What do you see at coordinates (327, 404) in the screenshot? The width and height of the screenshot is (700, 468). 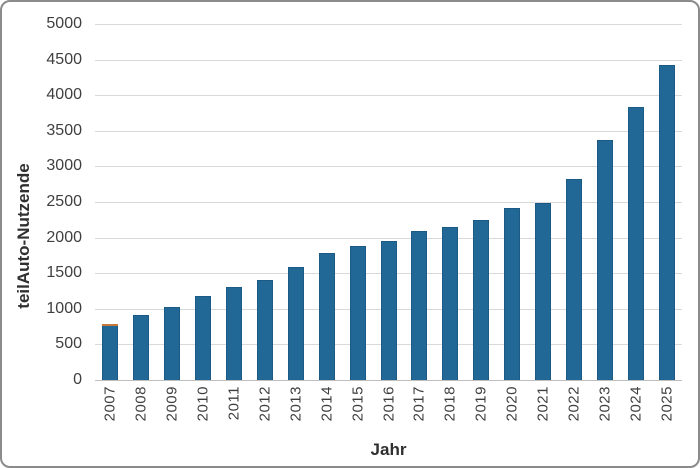 I see `x-tick-label-2014: 2014` at bounding box center [327, 404].